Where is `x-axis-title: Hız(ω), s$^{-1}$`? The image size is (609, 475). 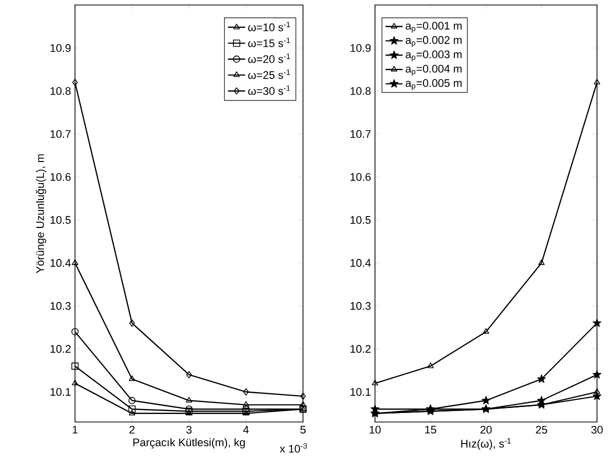 x-axis-title: Hız(ω), s$^{-1}$ is located at coordinates (486, 444).